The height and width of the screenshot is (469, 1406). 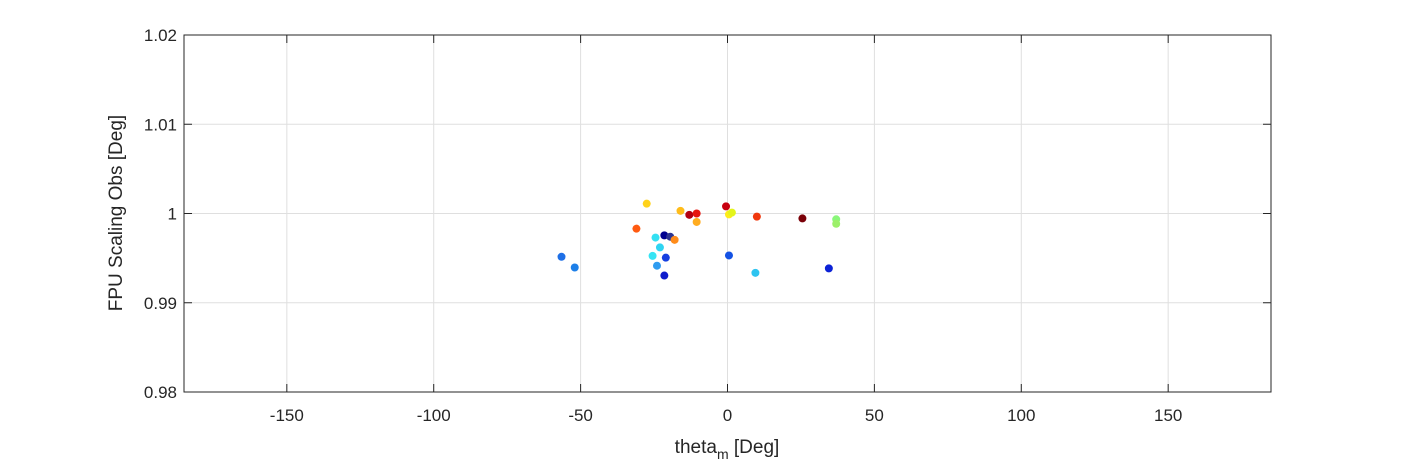 What do you see at coordinates (580, 415) in the screenshot?
I see `x-tick-label: -50` at bounding box center [580, 415].